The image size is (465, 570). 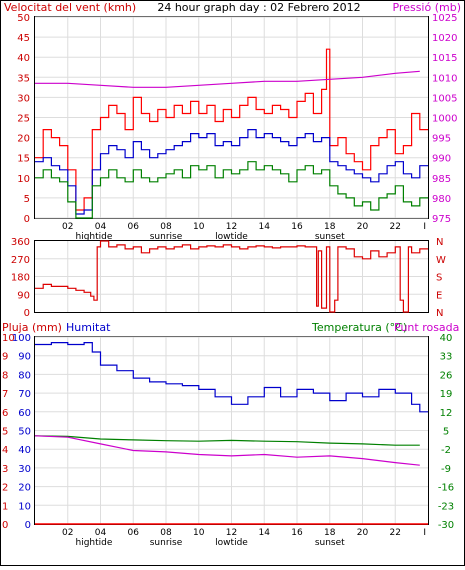 I want to click on direction-degree-tick: 0, so click(x=27, y=313).